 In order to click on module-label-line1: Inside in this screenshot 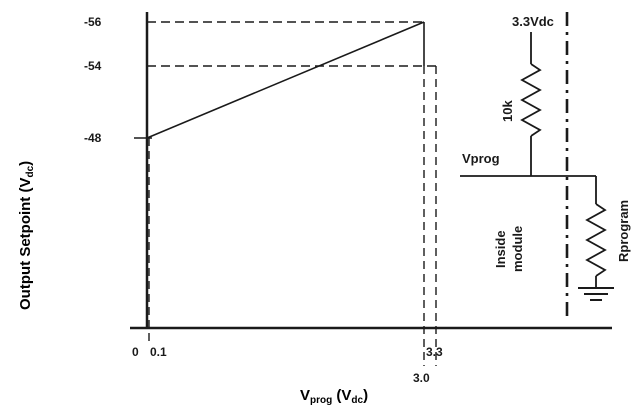, I will do `click(500, 249)`.